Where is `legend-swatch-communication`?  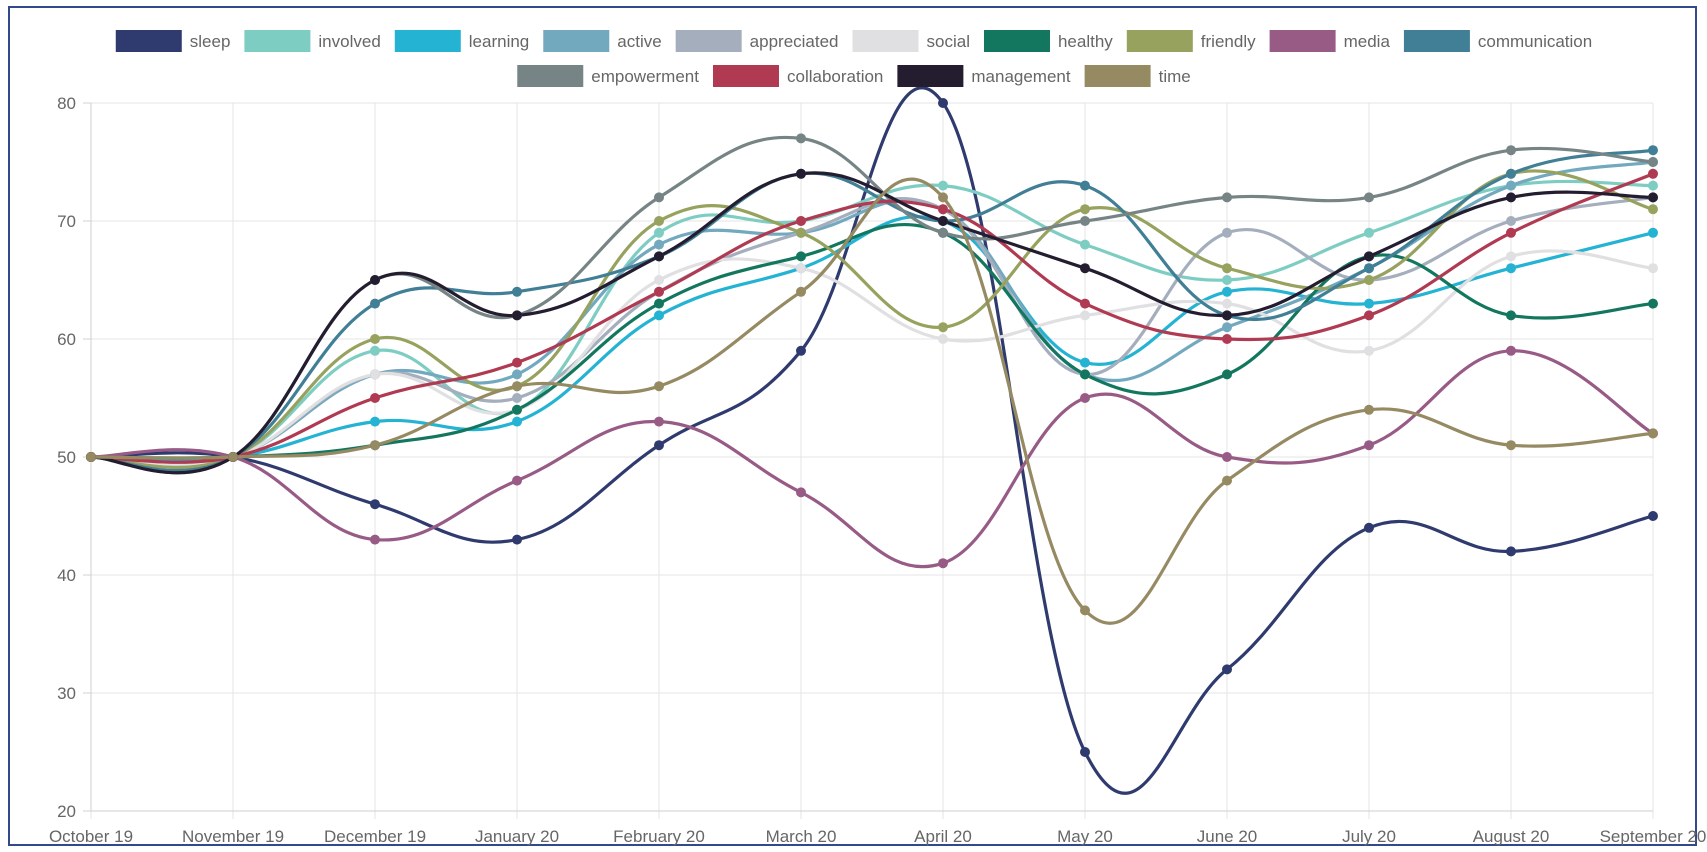
legend-swatch-communication is located at coordinates (1436, 41).